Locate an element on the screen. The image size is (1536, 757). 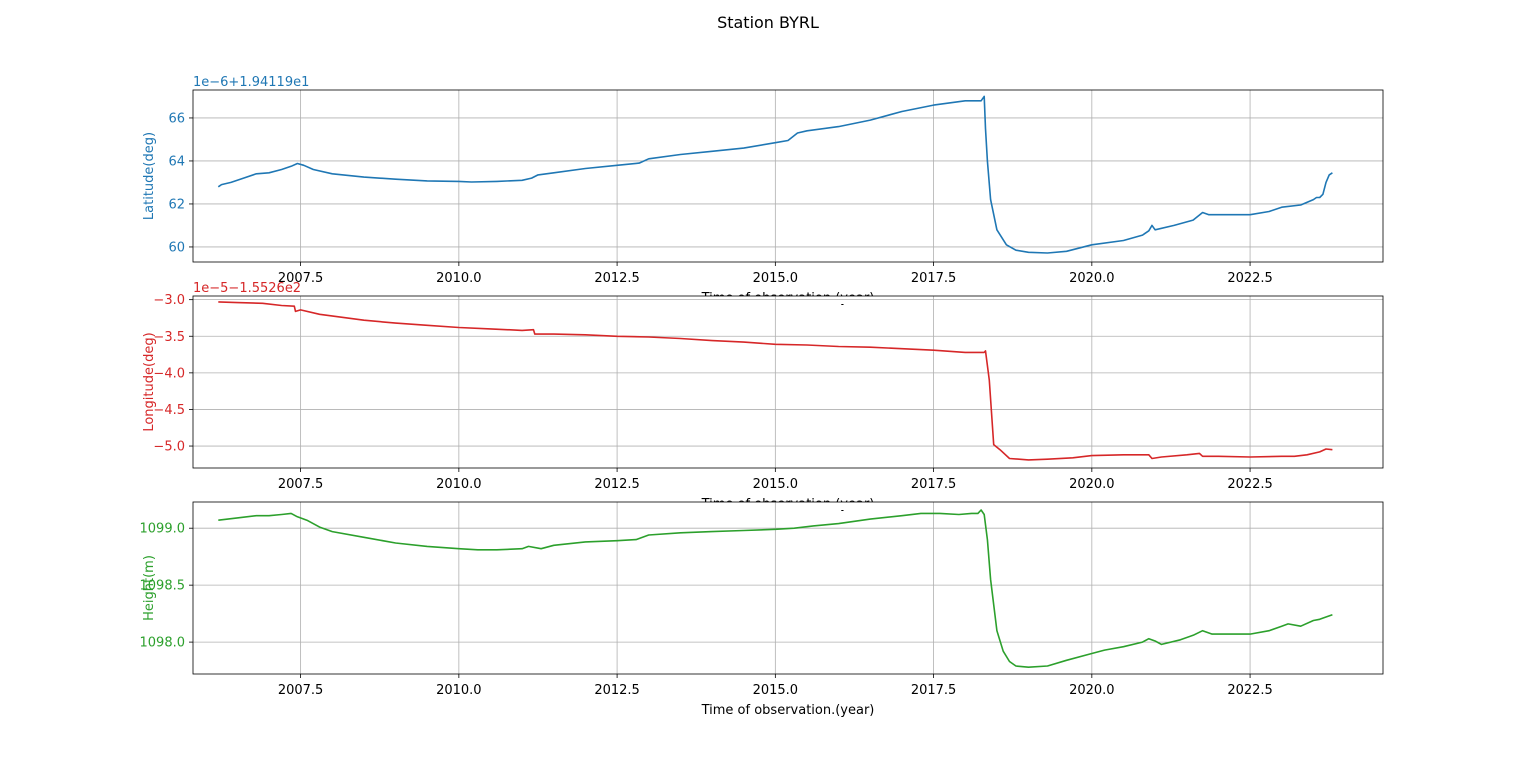
latitude-ytick-label: 64 is located at coordinates (176, 161).